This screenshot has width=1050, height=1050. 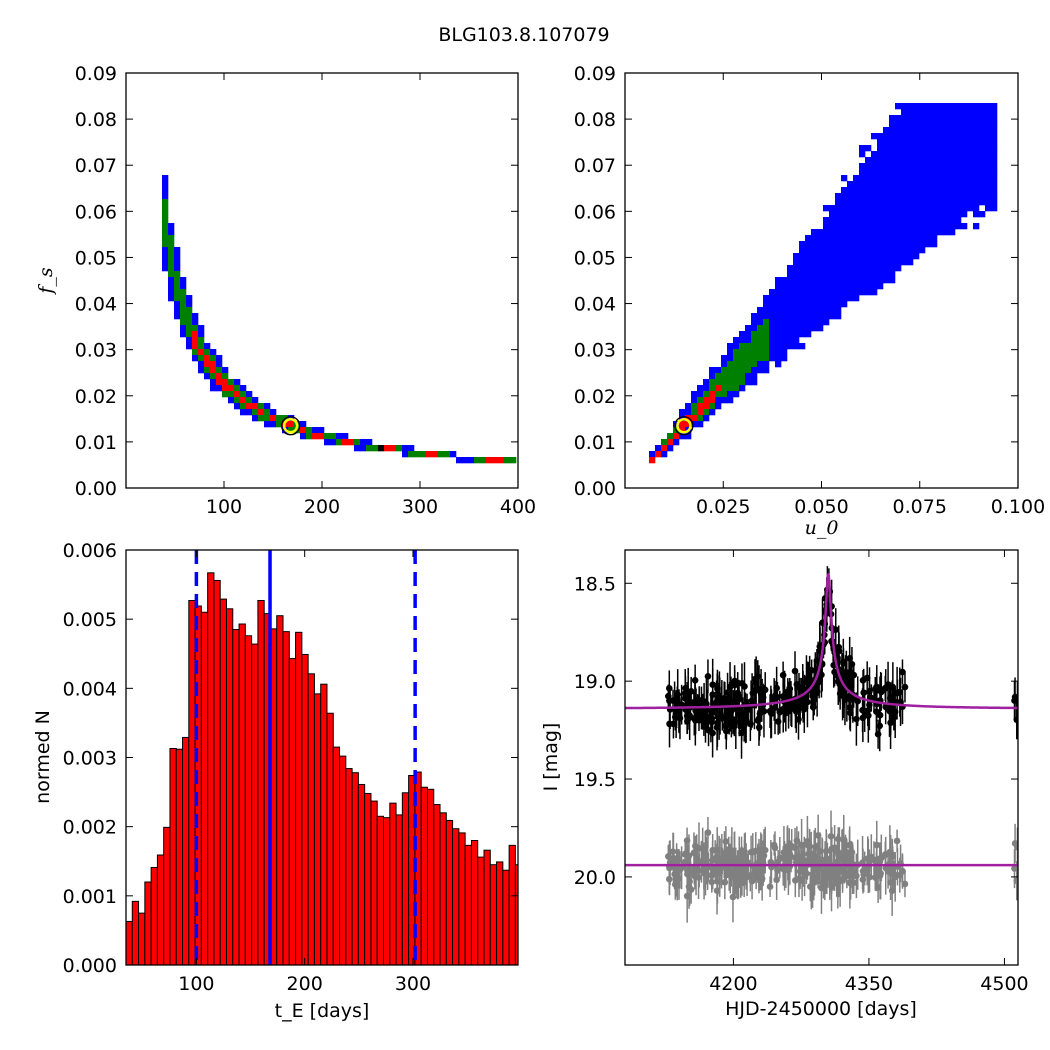 What do you see at coordinates (869, 984) in the screenshot?
I see `x-tick-label: 4350` at bounding box center [869, 984].